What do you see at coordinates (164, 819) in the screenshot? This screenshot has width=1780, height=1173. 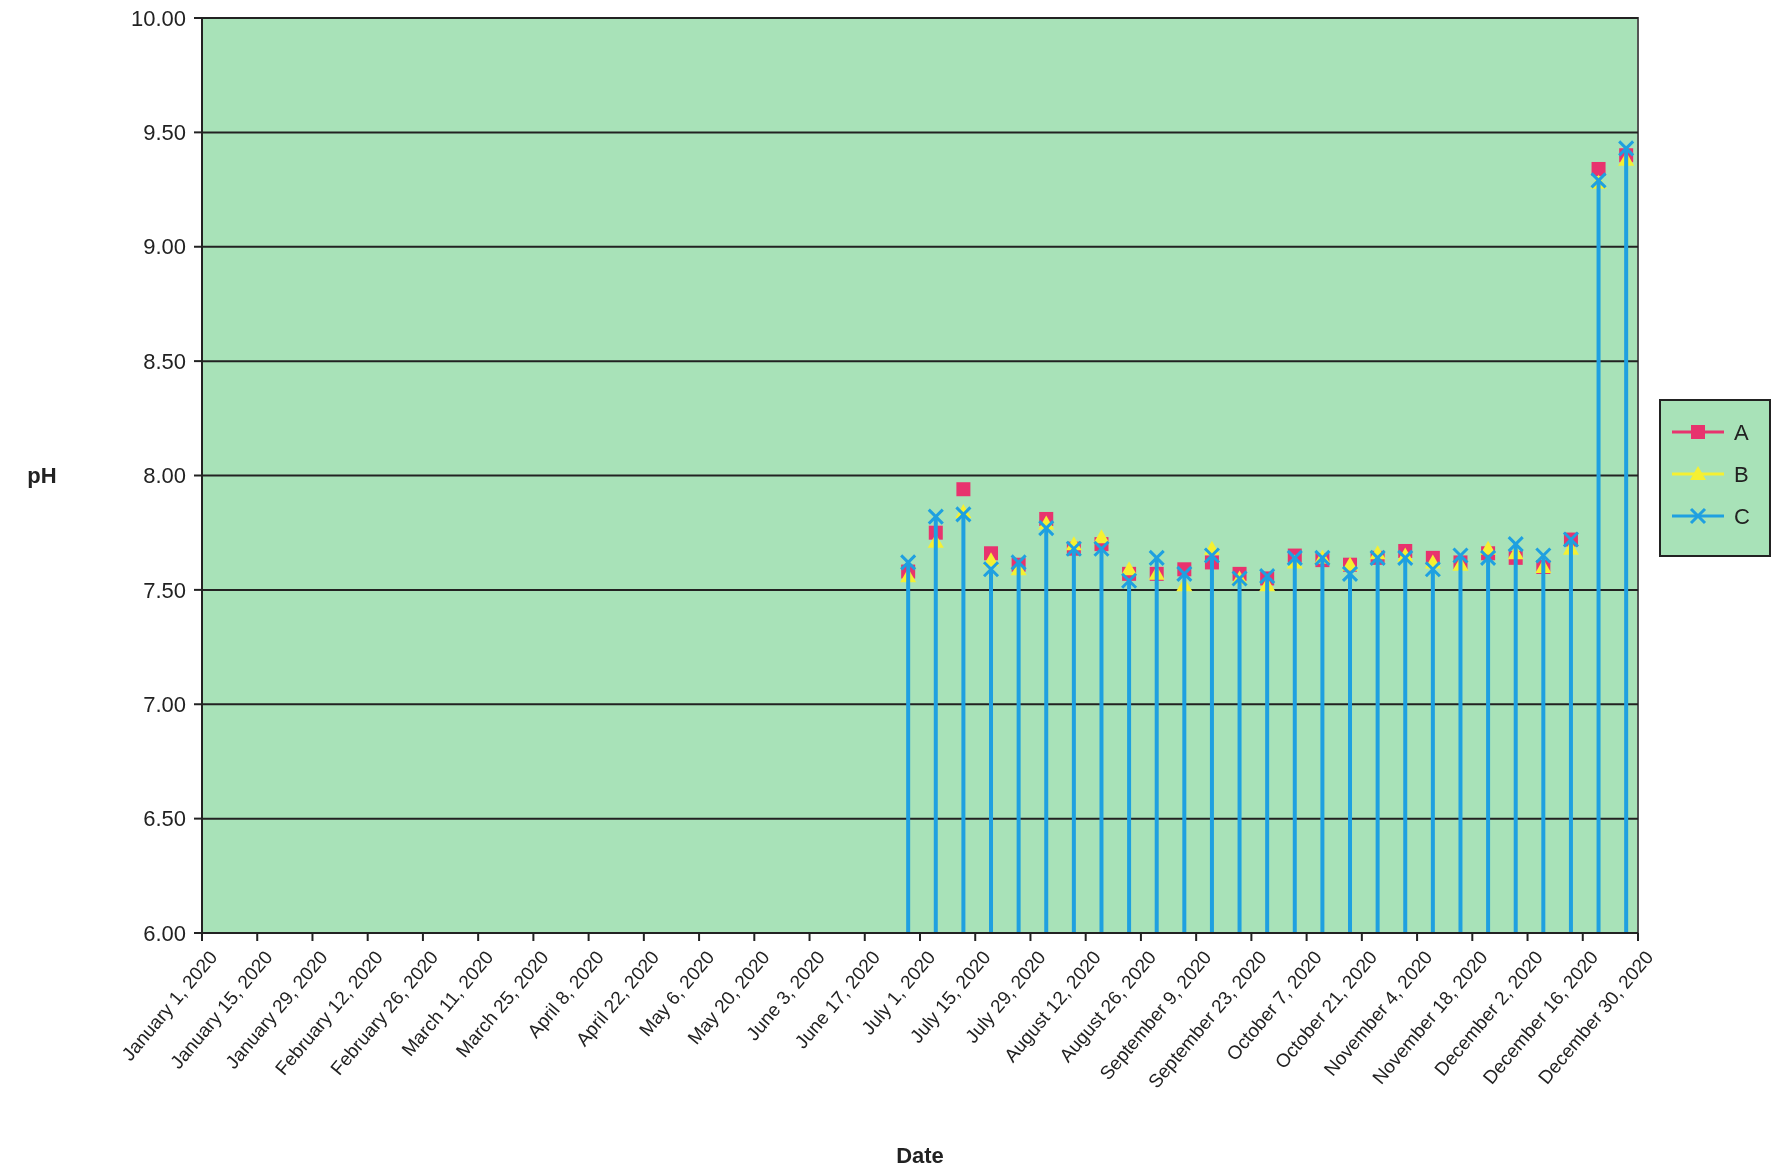 I see `y-tick-label: 6.50` at bounding box center [164, 819].